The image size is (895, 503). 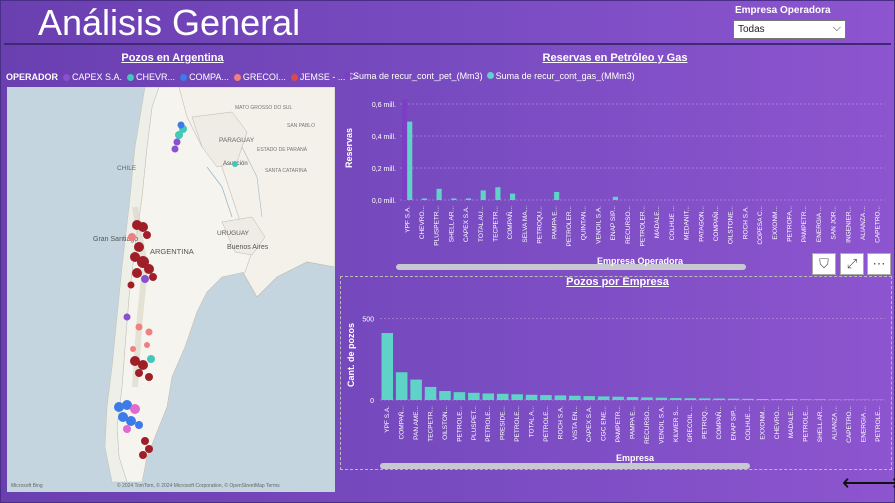 I want to click on map-label-argentina: ARGENTINA, so click(x=172, y=251).